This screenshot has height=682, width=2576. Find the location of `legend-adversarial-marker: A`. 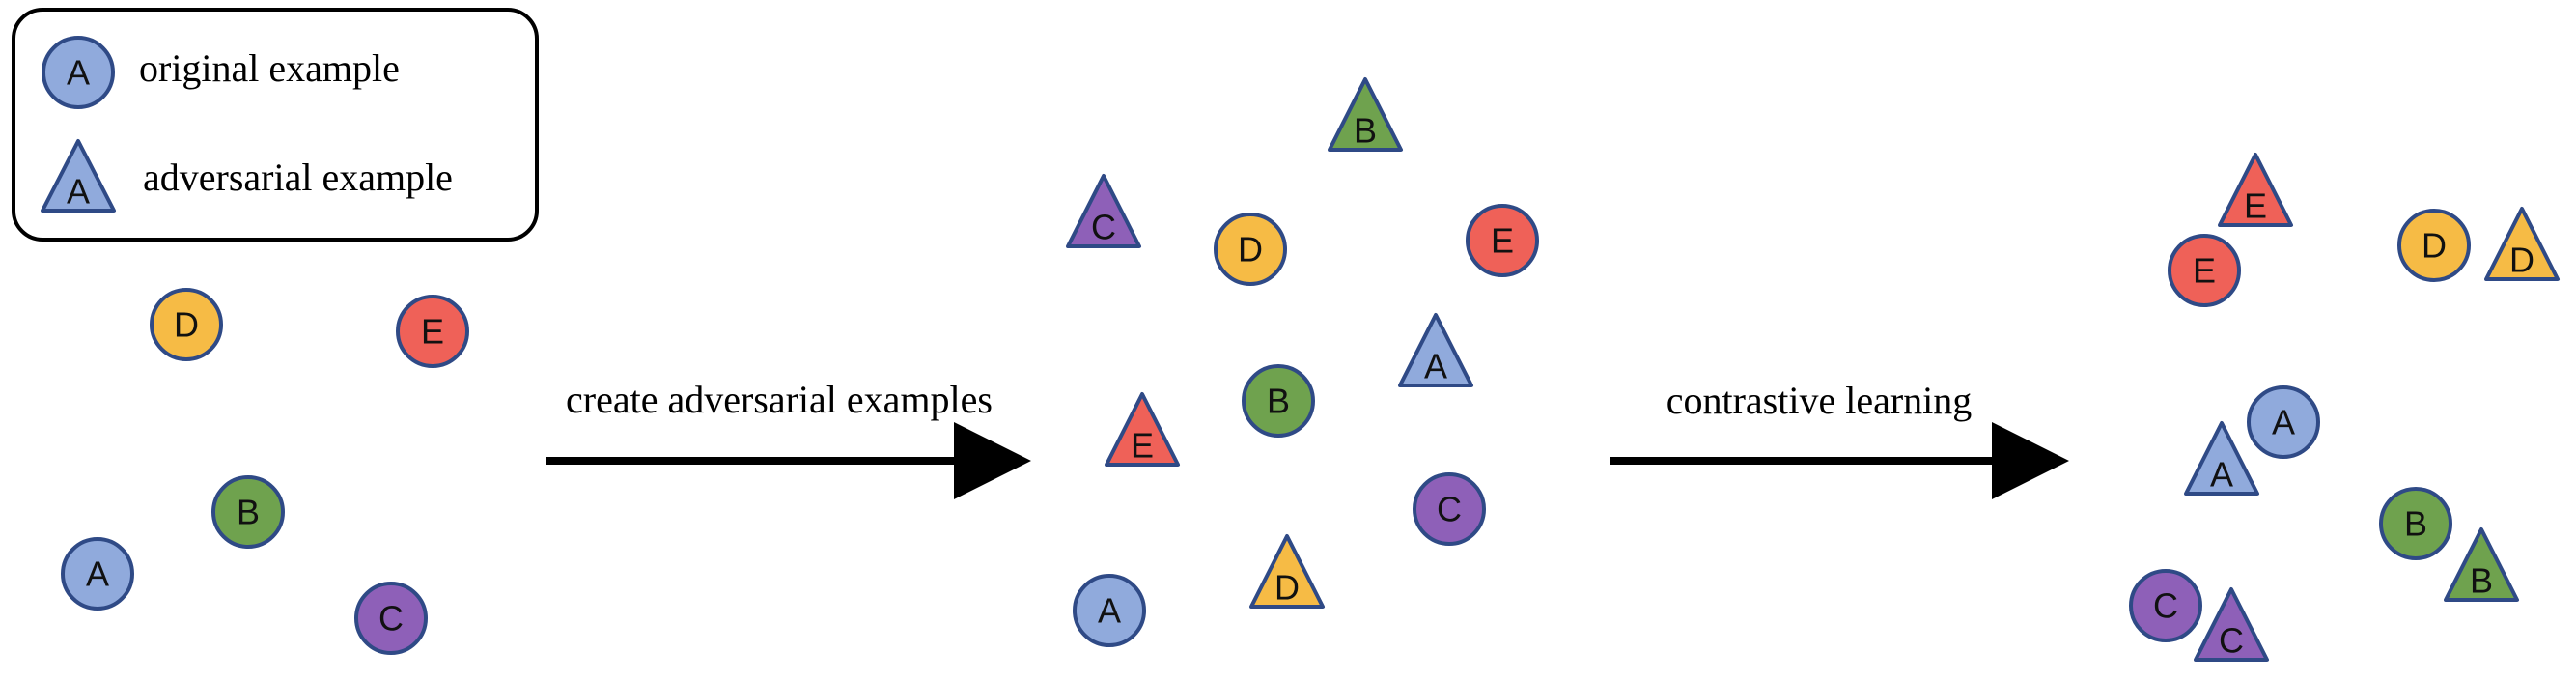

legend-adversarial-marker: A is located at coordinates (78, 176).